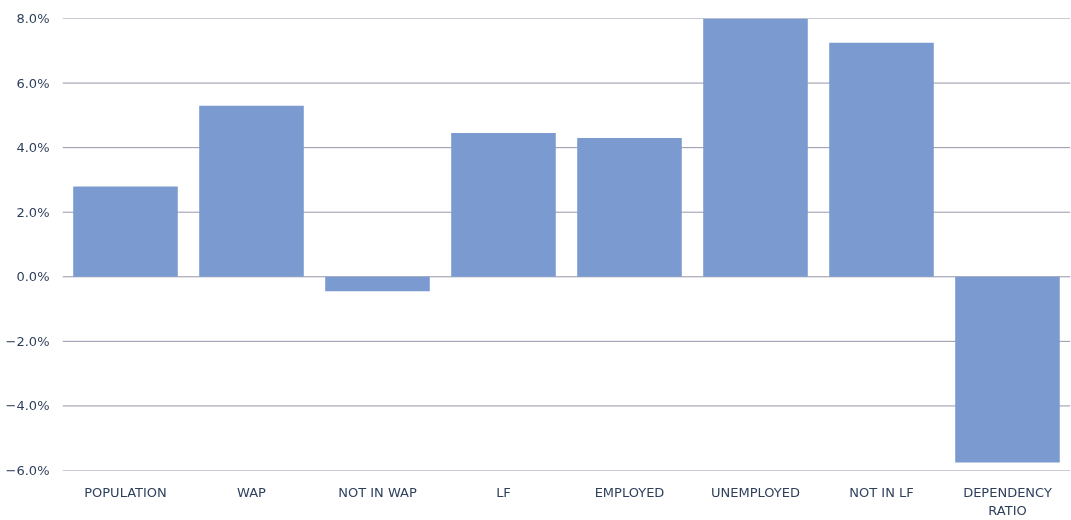  I want to click on x-tick-label: POPULATION, so click(125, 492).